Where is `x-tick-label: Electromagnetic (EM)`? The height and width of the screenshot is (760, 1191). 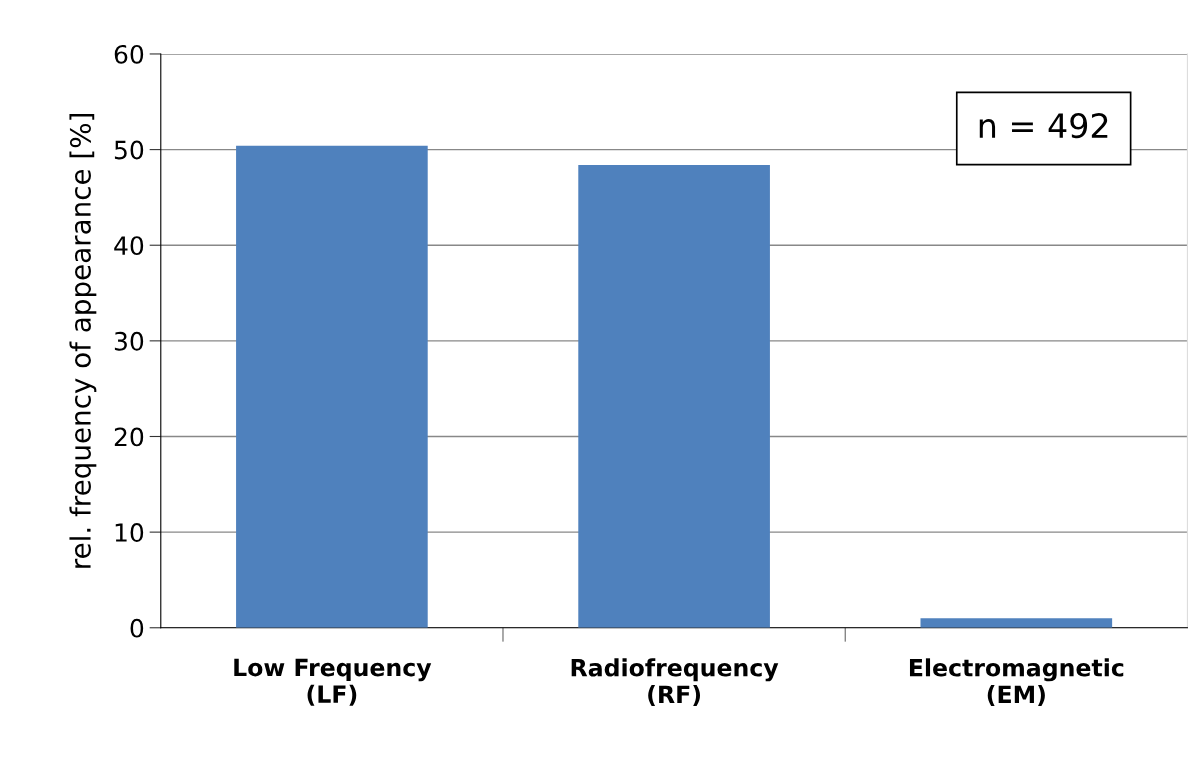
x-tick-label: Electromagnetic (EM) is located at coordinates (1016, 682).